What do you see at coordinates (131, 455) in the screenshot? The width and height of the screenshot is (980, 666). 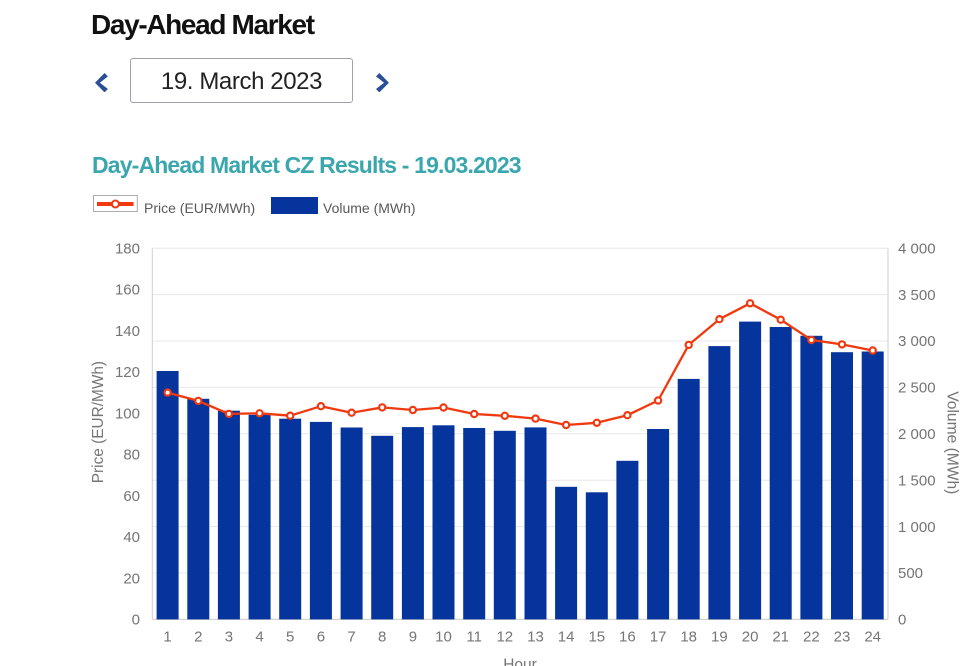 I see `svg-text: 80` at bounding box center [131, 455].